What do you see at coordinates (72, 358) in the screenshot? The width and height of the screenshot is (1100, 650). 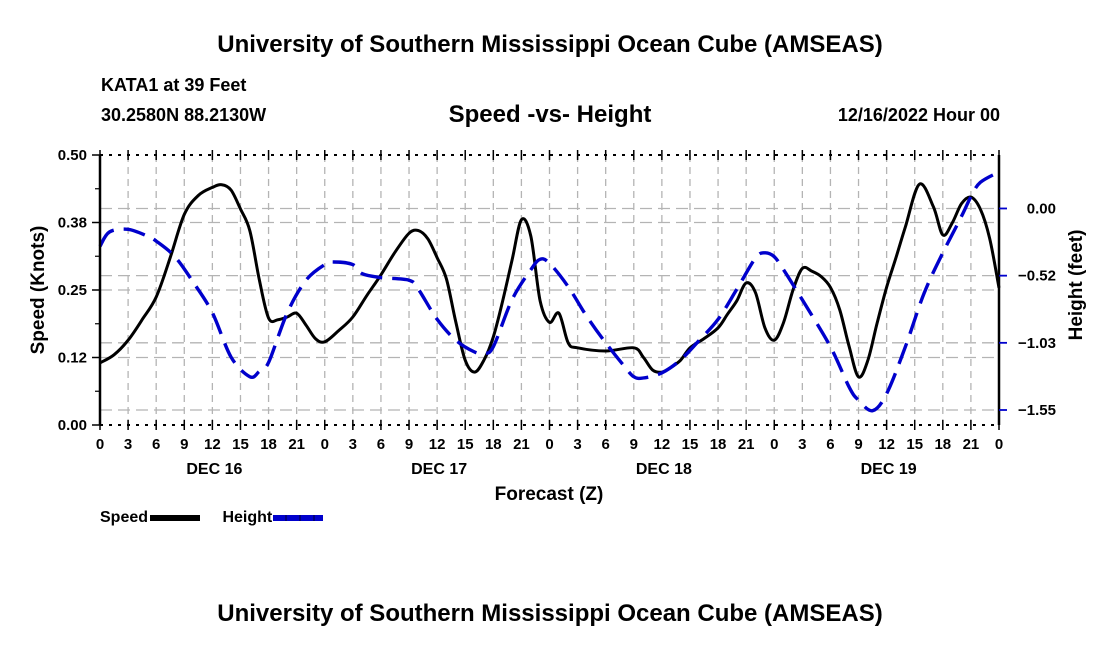 I see `y-tick-label: 0.12` at bounding box center [72, 358].